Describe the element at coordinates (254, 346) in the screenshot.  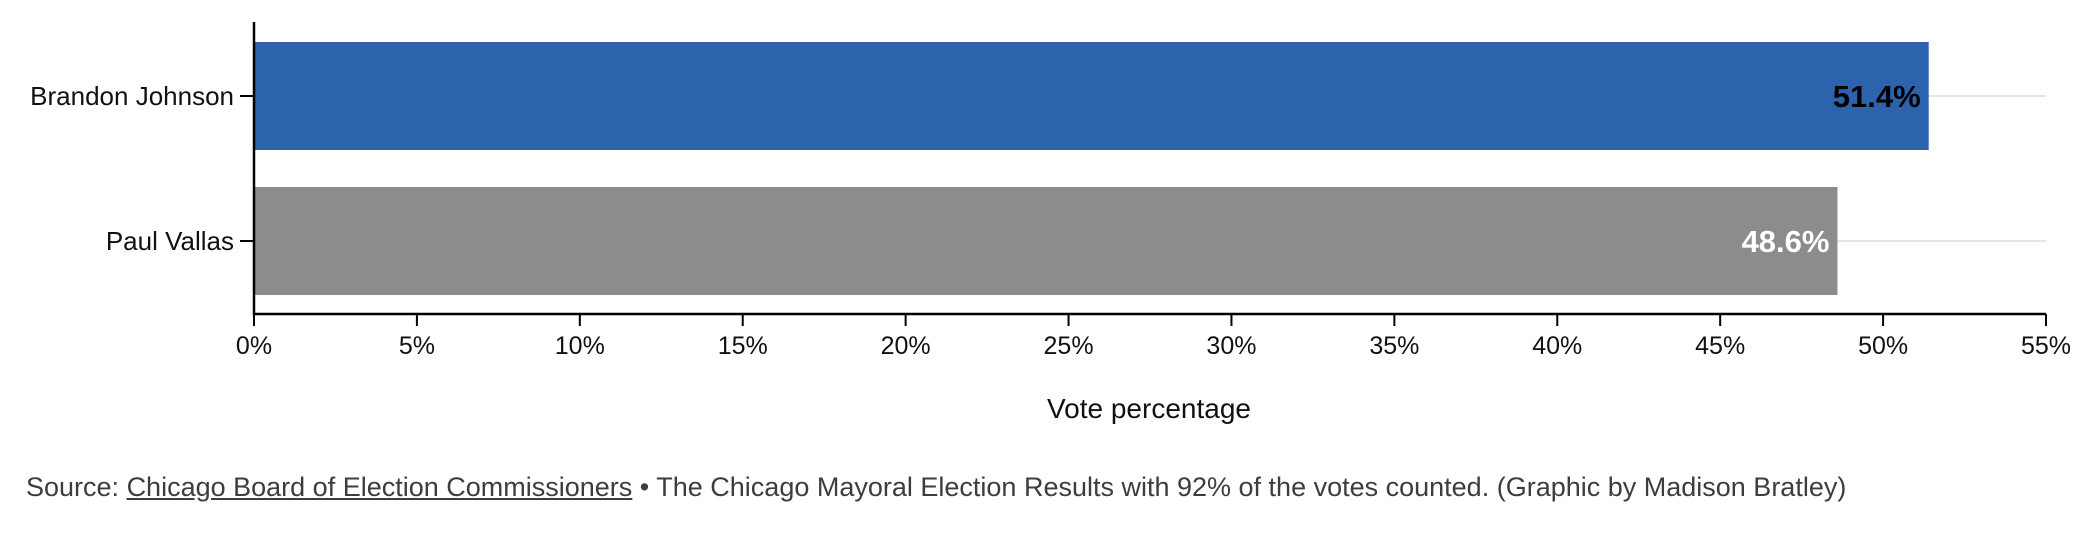
I see `x-tick-label: 0%` at that location.